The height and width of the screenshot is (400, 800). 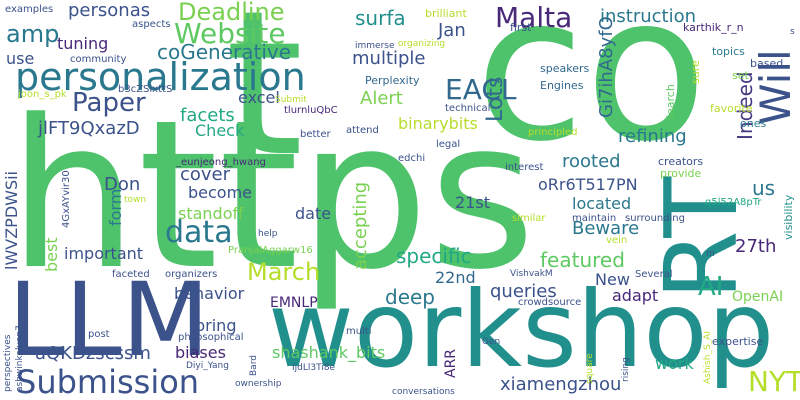 What do you see at coordinates (109, 320) in the screenshot?
I see `word-llm: LLM` at bounding box center [109, 320].